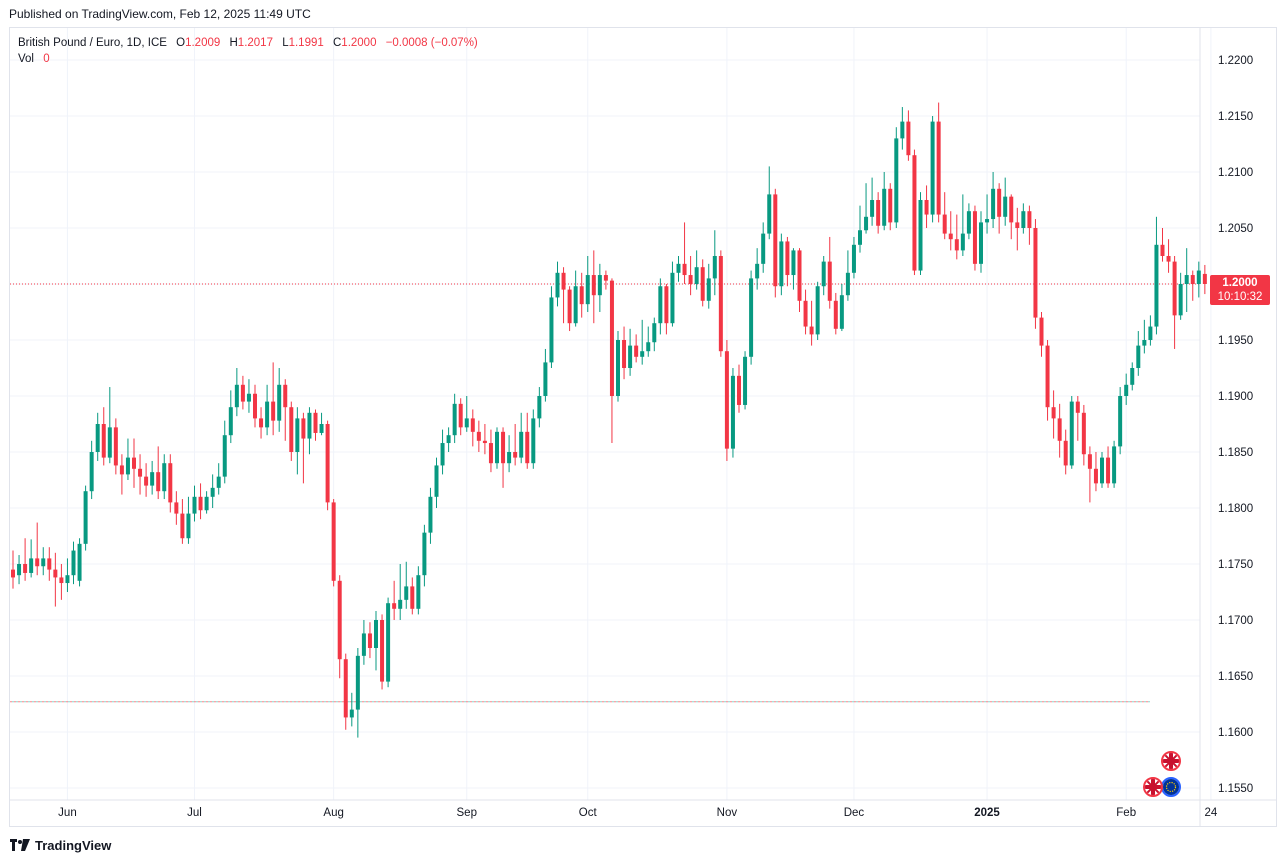 Image resolution: width=1286 pixels, height=862 pixels. What do you see at coordinates (26, 59) in the screenshot?
I see `legend-volume-label: Vol` at bounding box center [26, 59].